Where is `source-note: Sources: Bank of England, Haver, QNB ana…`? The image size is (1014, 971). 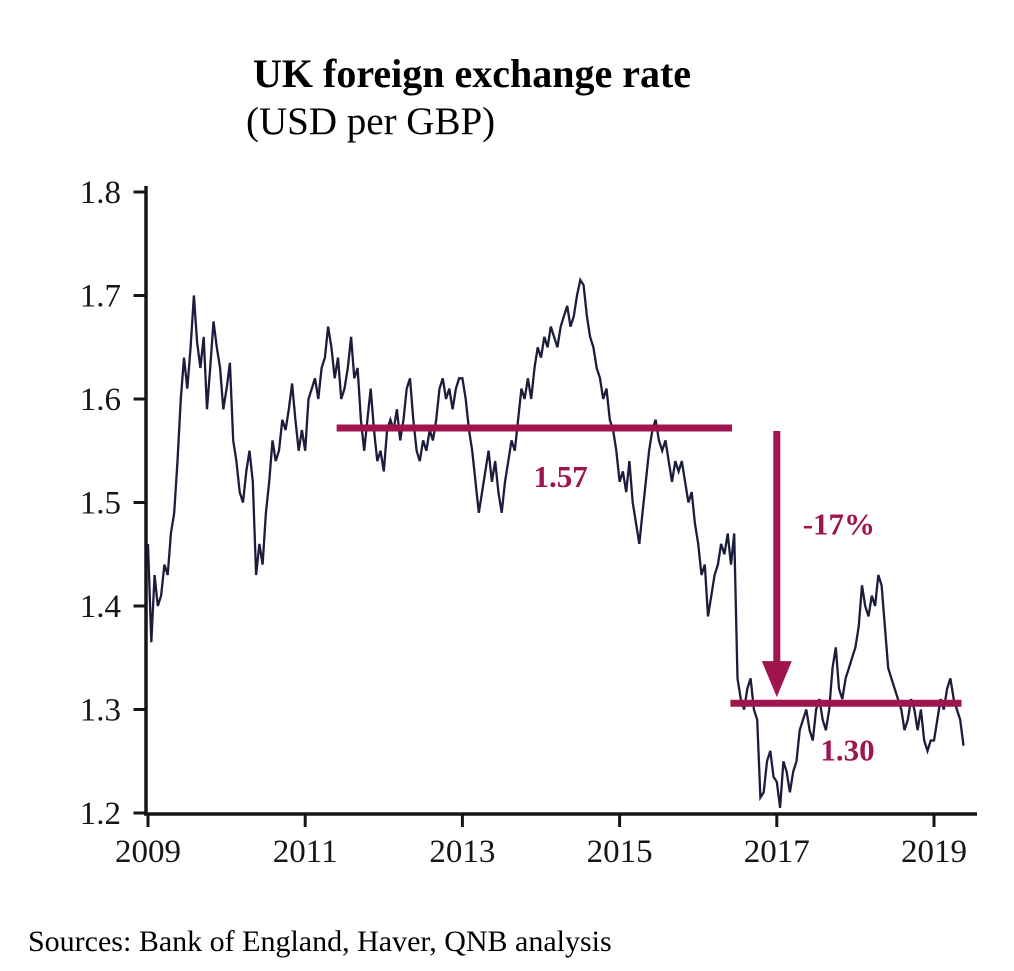 source-note: Sources: Bank of England, Haver, QNB ana… is located at coordinates (320, 941).